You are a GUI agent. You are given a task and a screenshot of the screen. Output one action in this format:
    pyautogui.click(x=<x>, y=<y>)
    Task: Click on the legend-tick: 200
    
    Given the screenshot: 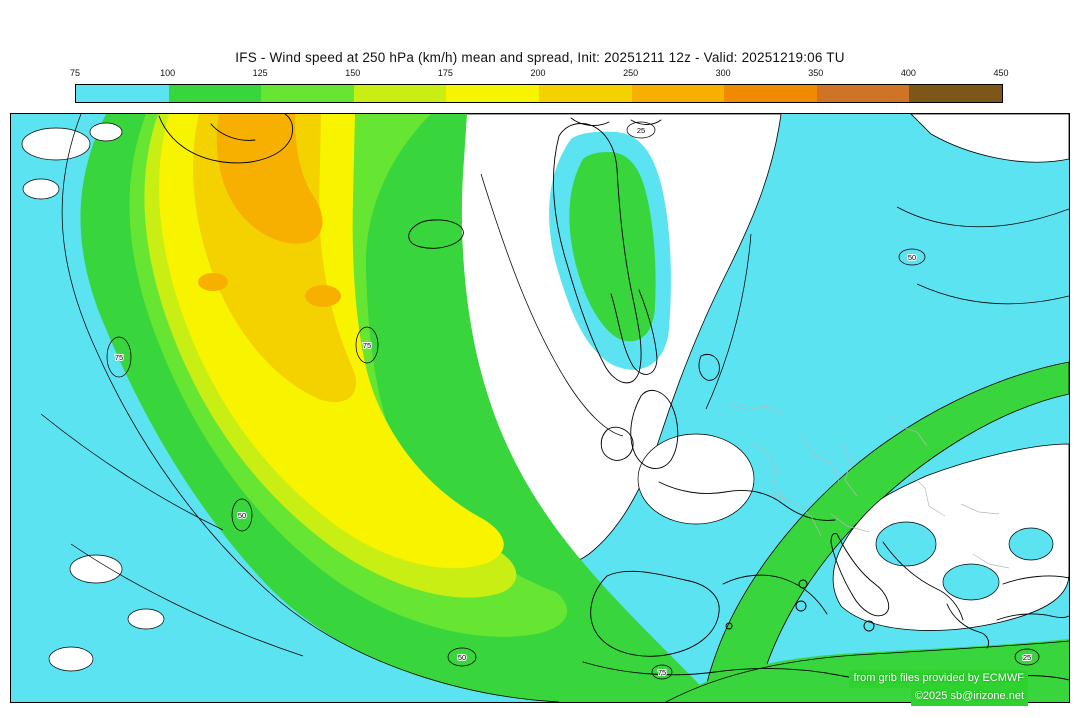 What is the action you would take?
    pyautogui.click(x=538, y=73)
    